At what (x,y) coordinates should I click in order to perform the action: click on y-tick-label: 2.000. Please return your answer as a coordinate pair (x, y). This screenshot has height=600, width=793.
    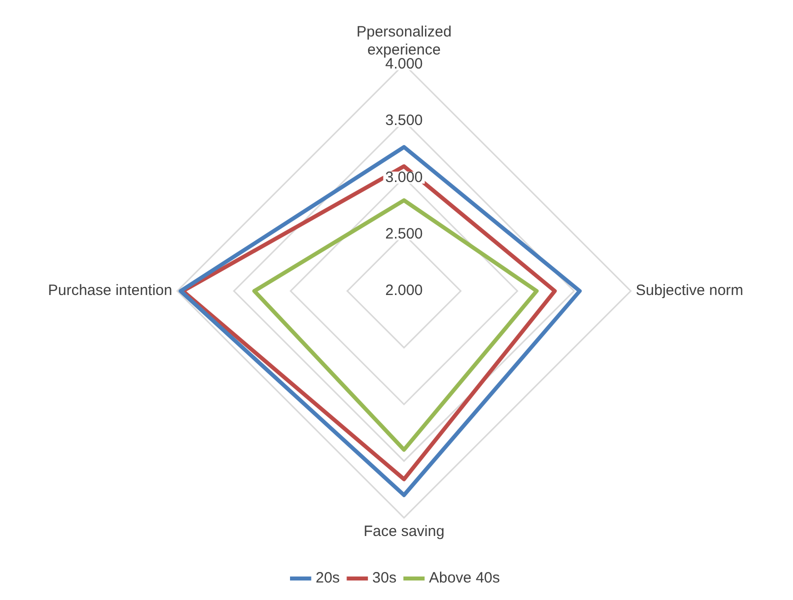
    Looking at the image, I should click on (404, 291).